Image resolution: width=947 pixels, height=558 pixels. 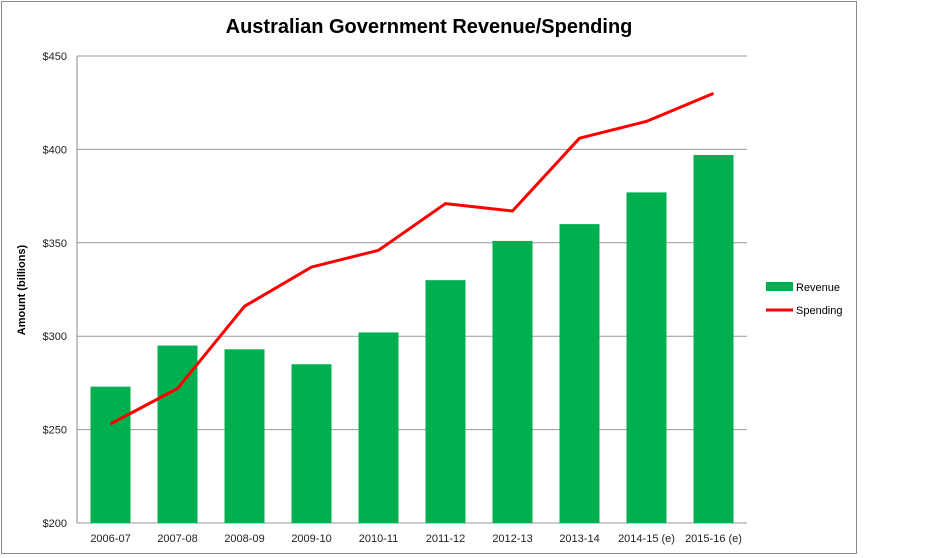 I want to click on y-tick-label: $400, so click(x=55, y=150).